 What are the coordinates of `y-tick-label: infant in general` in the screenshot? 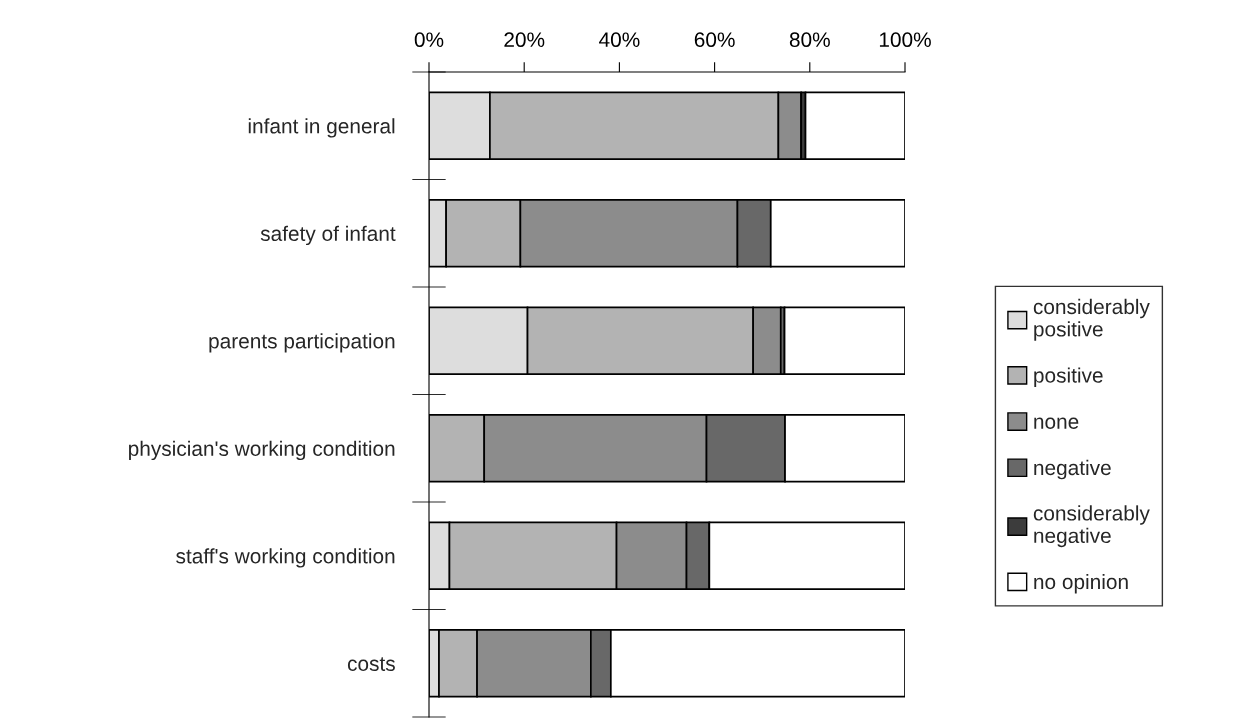 It's located at (321, 128).